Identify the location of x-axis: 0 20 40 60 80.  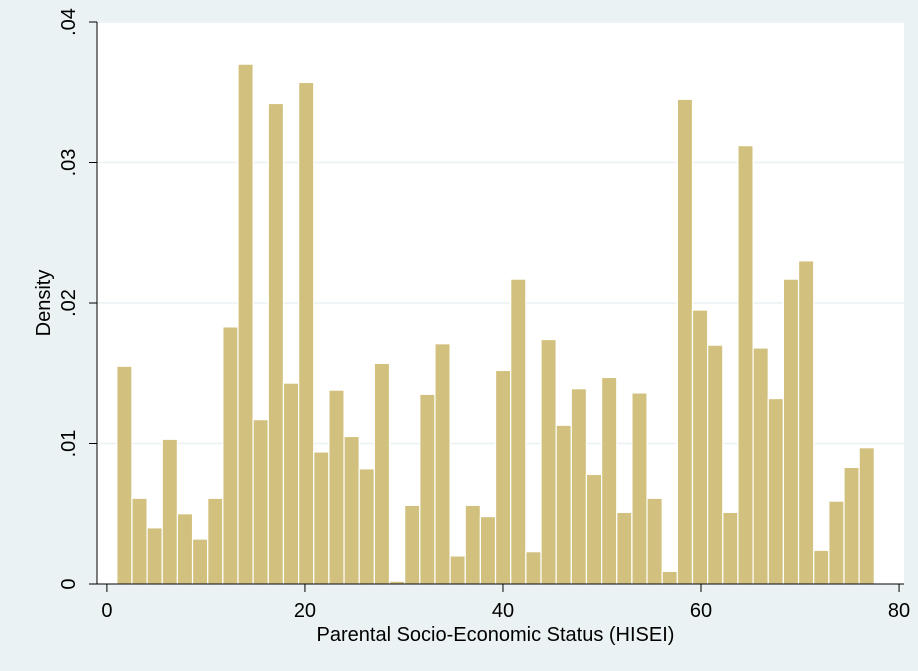
(503, 602).